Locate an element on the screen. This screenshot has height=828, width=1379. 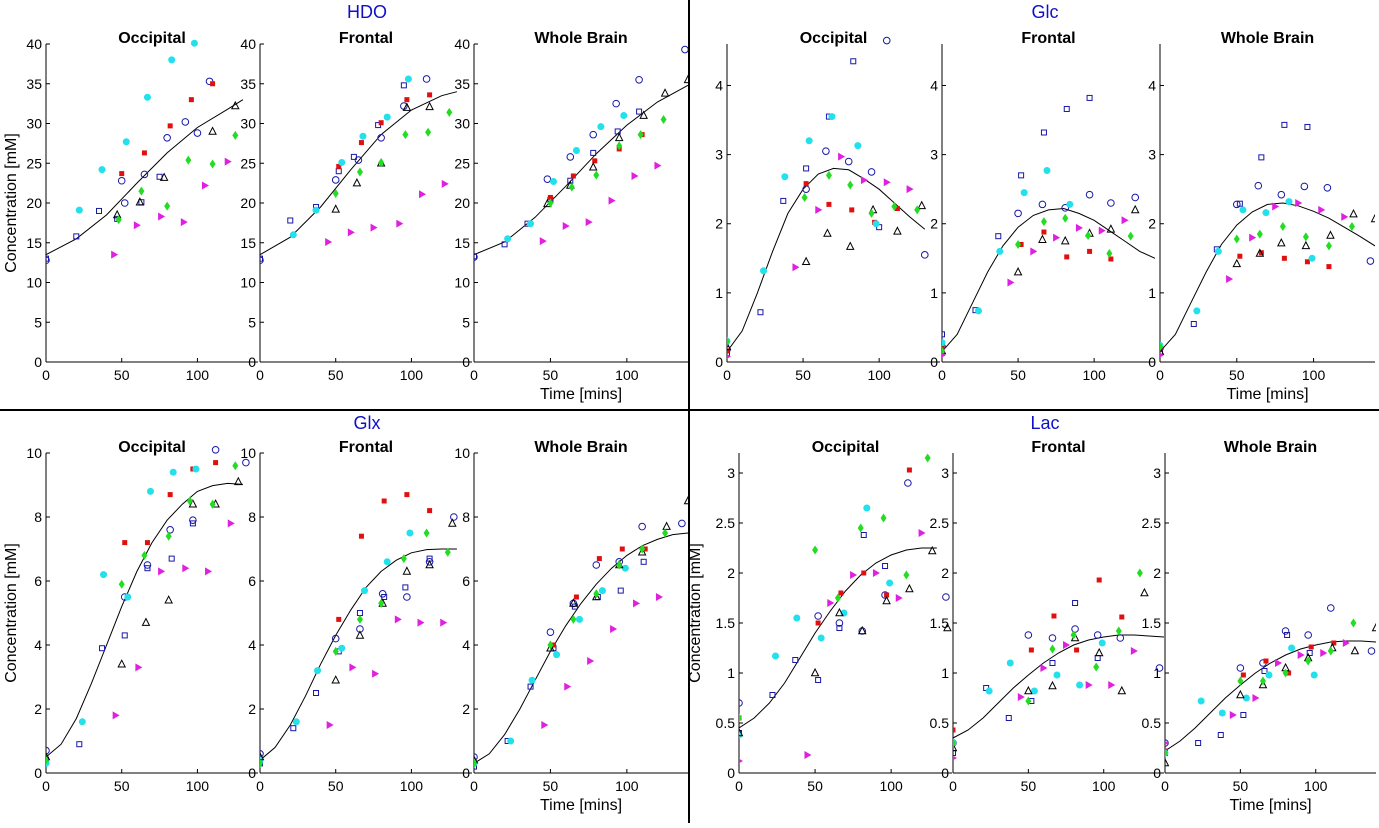
markers is located at coordinates (141, 152).